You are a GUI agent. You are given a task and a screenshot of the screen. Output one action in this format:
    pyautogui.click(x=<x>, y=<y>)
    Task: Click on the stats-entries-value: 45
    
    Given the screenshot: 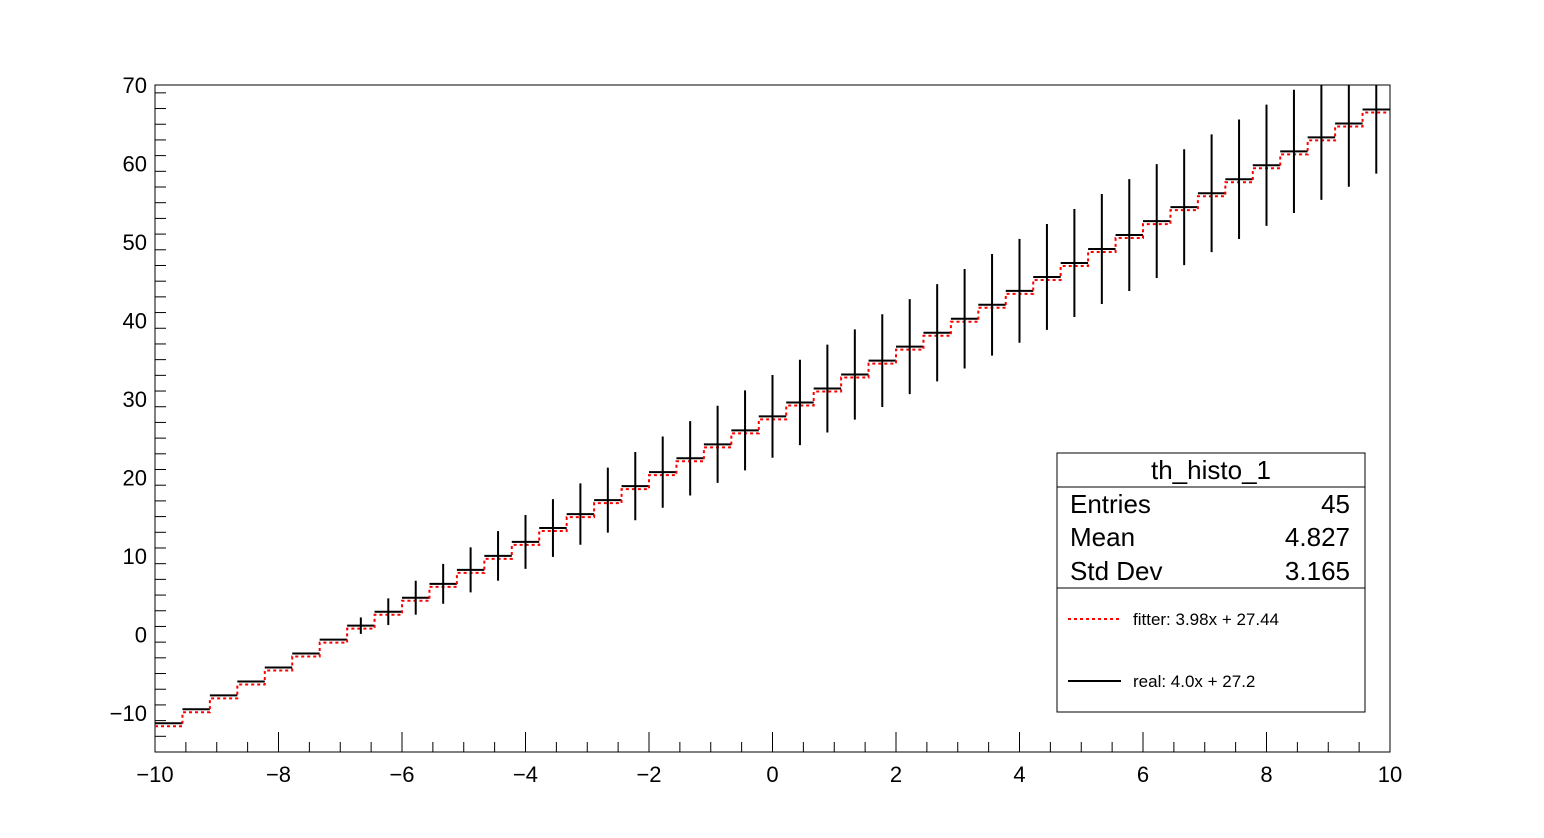 What is the action you would take?
    pyautogui.click(x=1335, y=504)
    